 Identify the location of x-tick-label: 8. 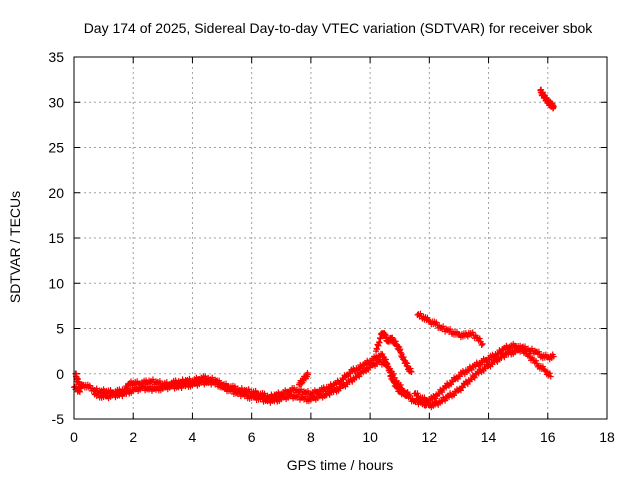
(311, 437).